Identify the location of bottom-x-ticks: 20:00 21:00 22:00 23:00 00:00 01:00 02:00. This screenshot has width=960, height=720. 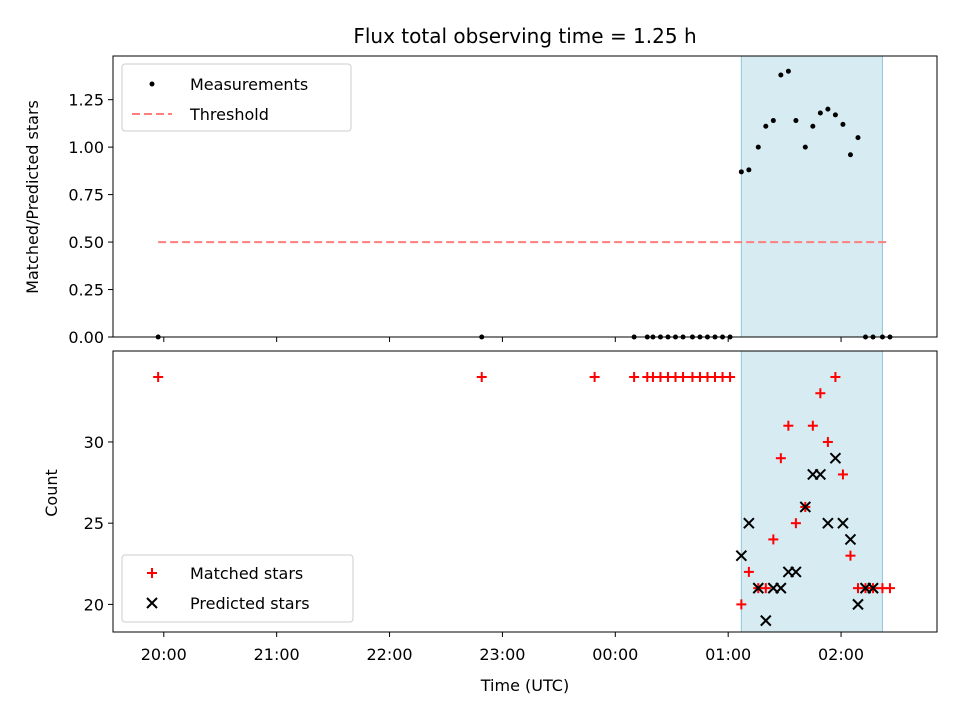
(502, 648).